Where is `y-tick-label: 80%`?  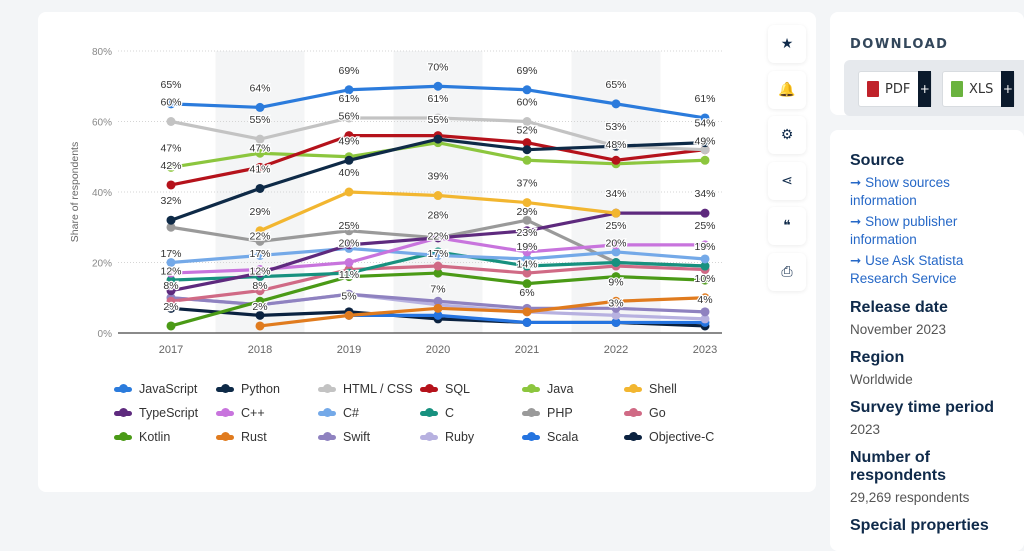 y-tick-label: 80% is located at coordinates (102, 52).